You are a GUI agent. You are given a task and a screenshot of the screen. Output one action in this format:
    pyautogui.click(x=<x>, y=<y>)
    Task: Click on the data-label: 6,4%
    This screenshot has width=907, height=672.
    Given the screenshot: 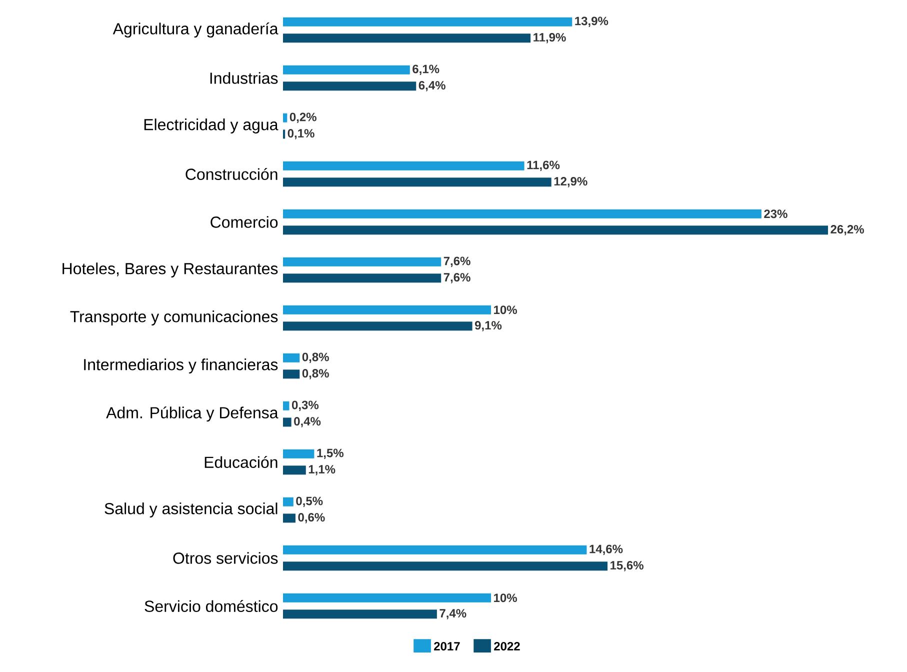 What is the action you would take?
    pyautogui.click(x=432, y=86)
    